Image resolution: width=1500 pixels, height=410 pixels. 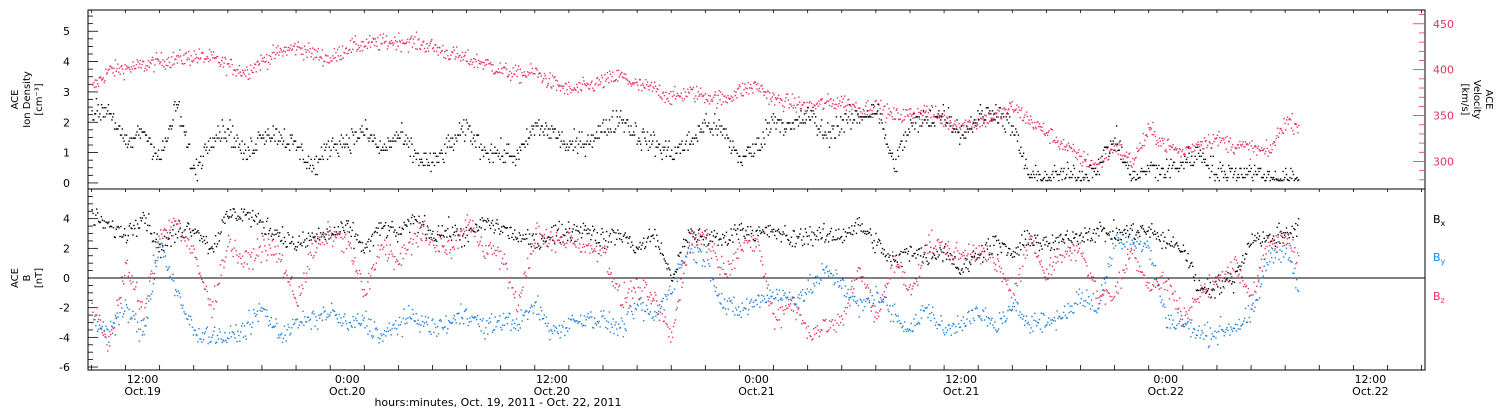 I want to click on velocity-axis-label: ACEVelocity[km/s], so click(x=1476, y=99).